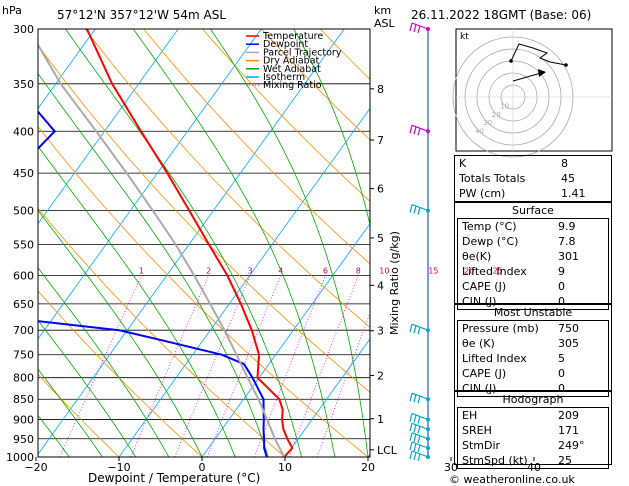  Describe the element at coordinates (533, 210) in the screenshot. I see `surface-title: Surface` at that location.